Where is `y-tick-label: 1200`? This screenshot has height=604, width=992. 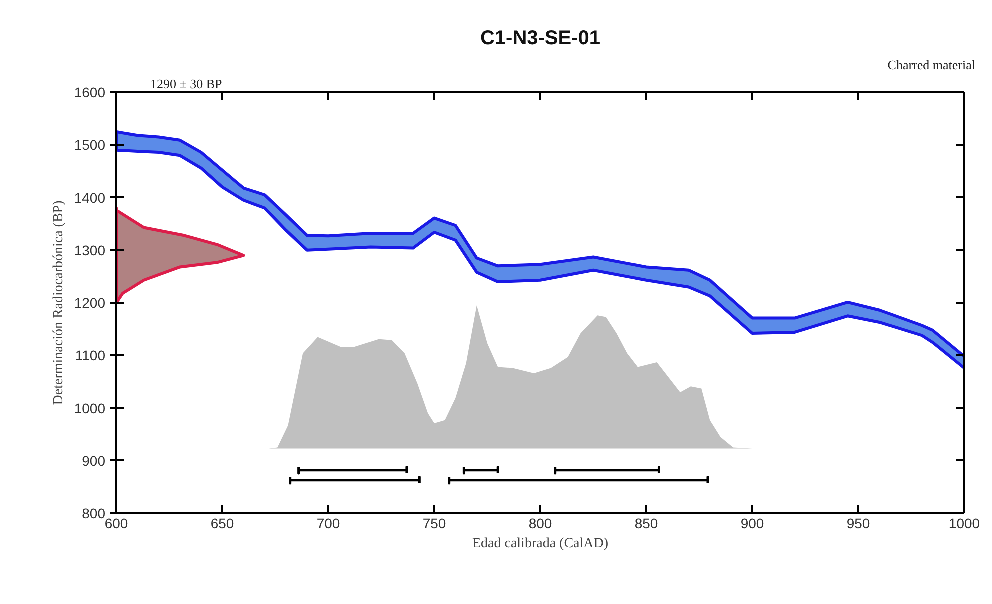 y-tick-label: 1200 is located at coordinates (90, 303).